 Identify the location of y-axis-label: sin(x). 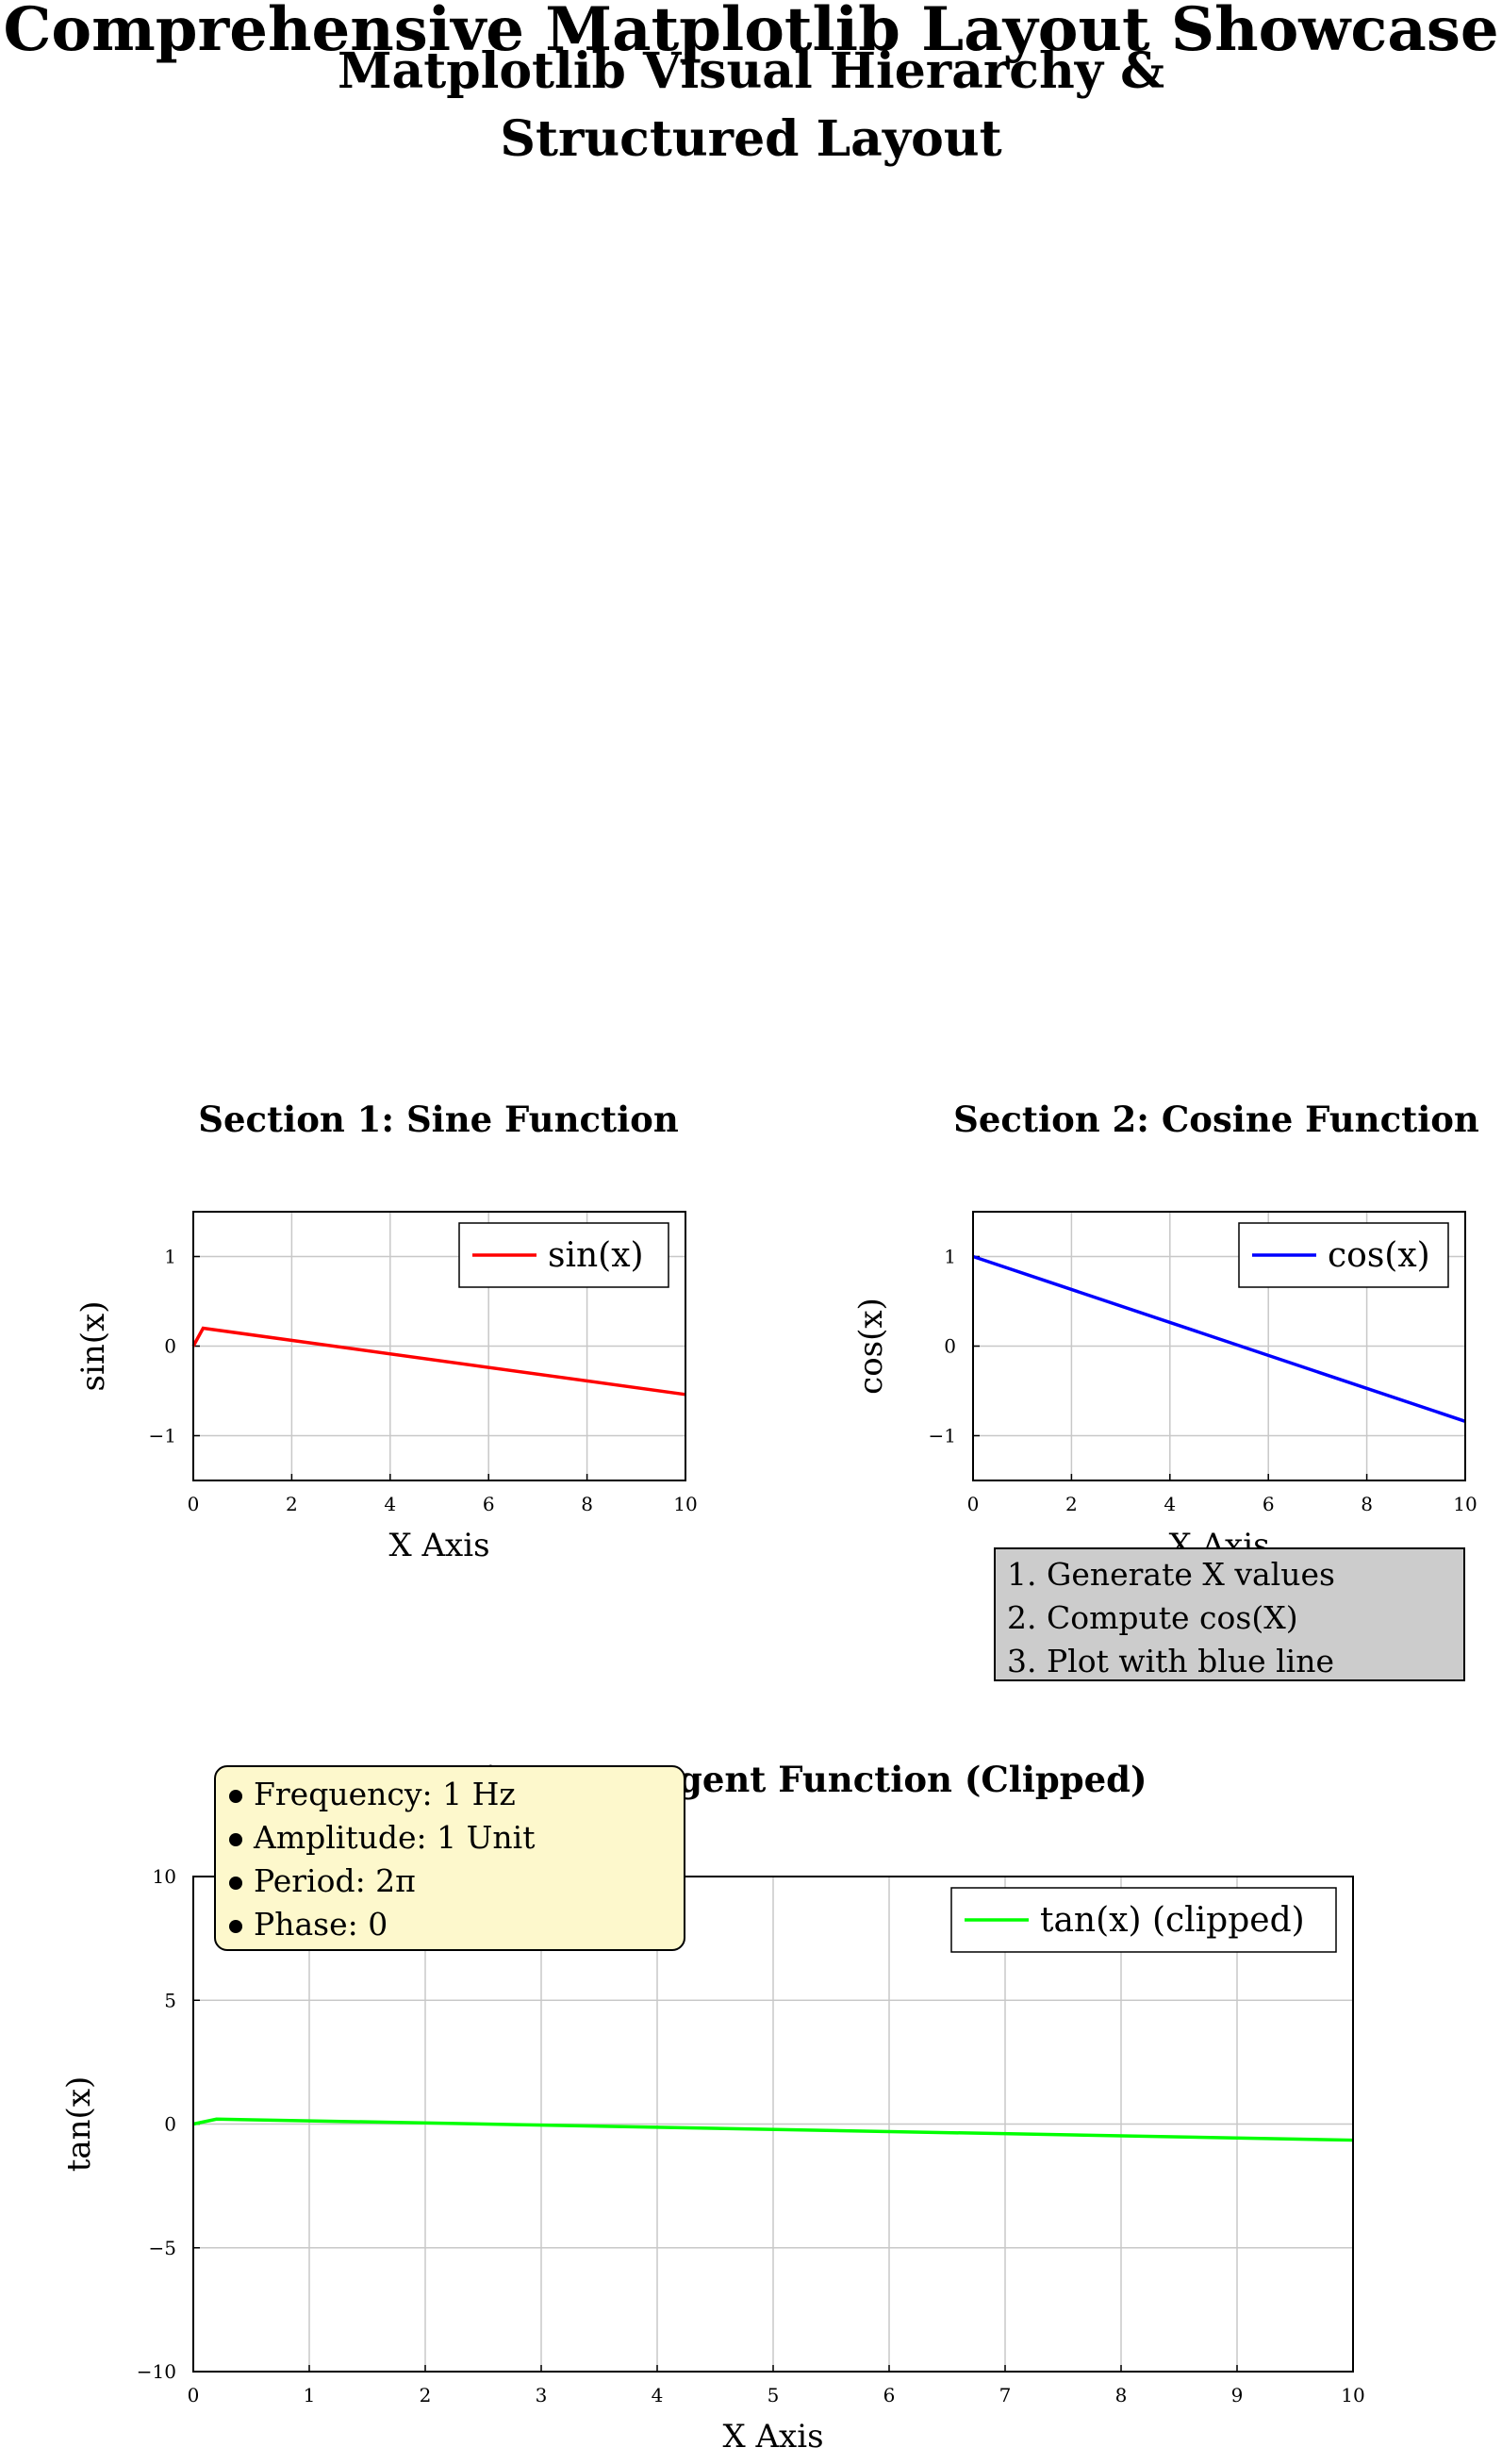
(93, 1346).